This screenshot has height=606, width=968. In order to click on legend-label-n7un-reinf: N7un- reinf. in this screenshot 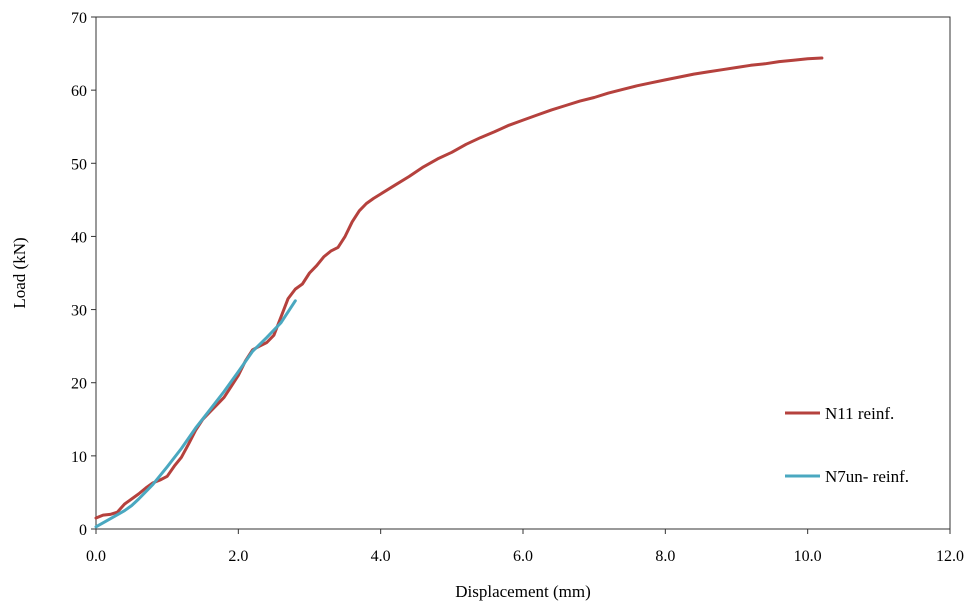, I will do `click(867, 476)`.